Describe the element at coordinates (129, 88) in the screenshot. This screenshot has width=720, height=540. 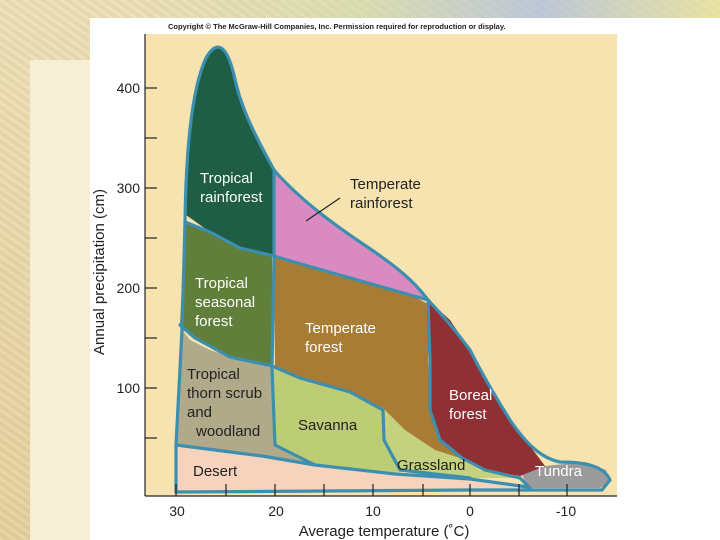
I see `y-tick-label: 400` at that location.